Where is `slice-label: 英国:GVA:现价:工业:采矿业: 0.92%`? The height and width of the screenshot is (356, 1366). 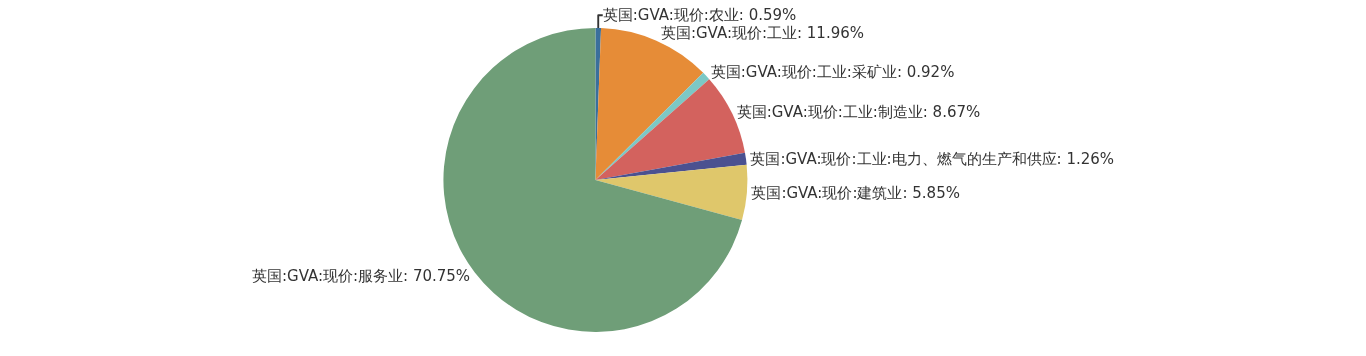
slice-label: 英国:GVA:现价:工业:采矿业: 0.92% is located at coordinates (832, 71).